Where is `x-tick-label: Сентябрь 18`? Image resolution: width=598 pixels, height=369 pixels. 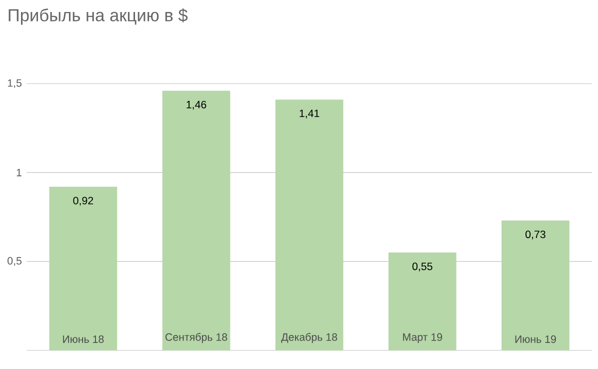
x-tick-label: Сентябрь 18 is located at coordinates (197, 337).